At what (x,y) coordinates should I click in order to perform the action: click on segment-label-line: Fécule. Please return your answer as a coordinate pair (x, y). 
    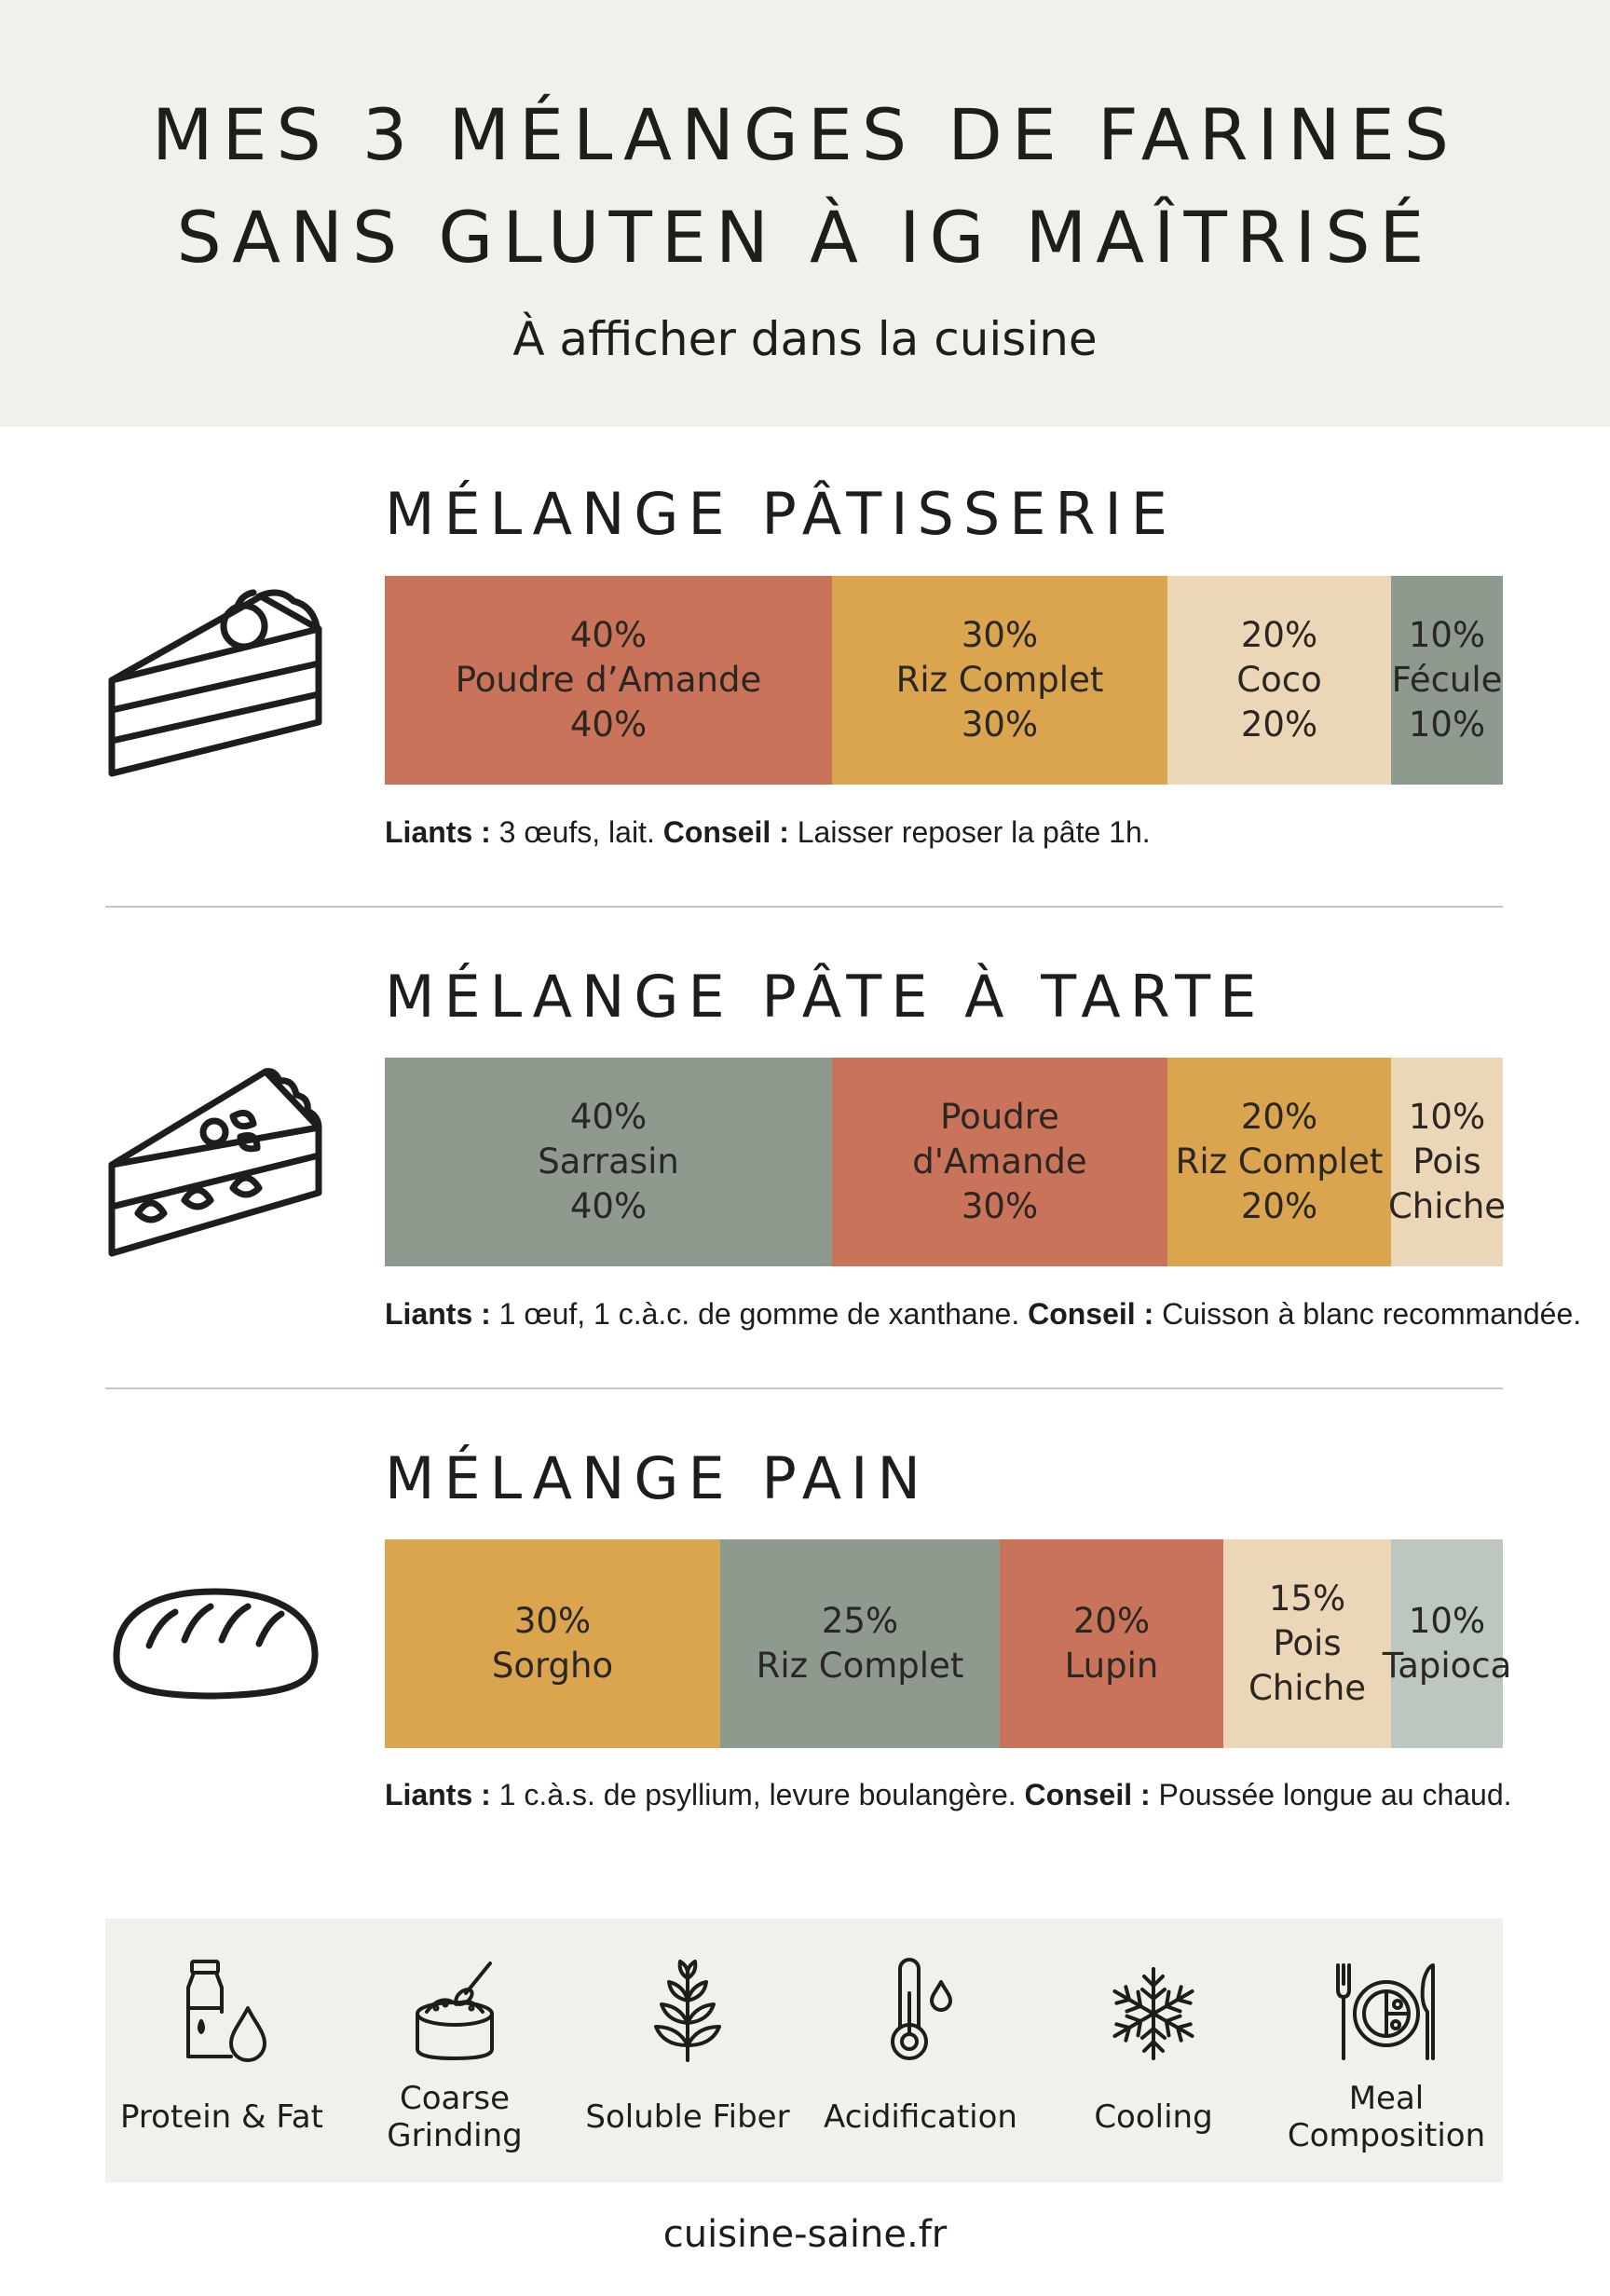
    Looking at the image, I should click on (1447, 680).